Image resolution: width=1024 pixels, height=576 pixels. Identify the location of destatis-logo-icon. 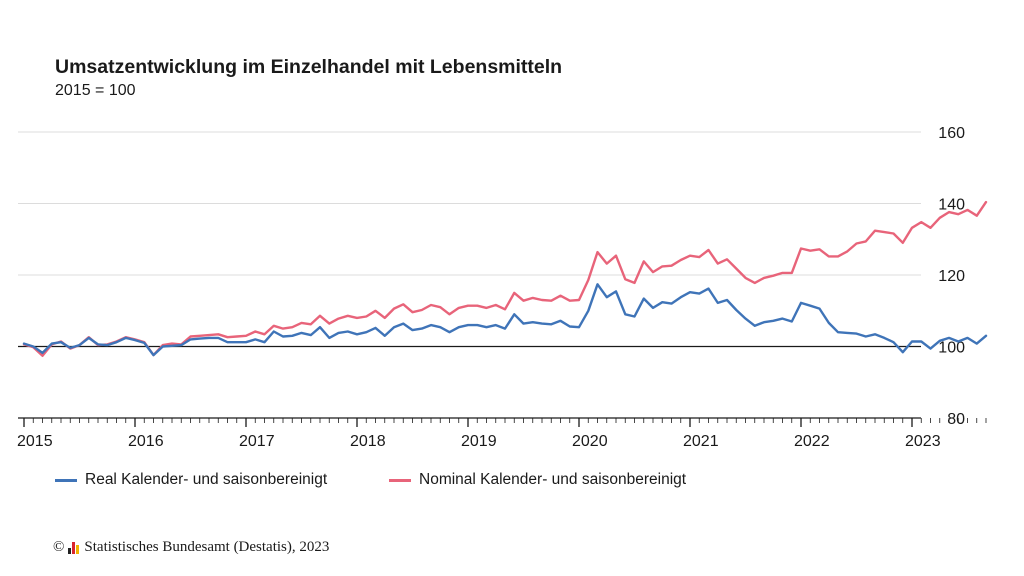
(74, 547).